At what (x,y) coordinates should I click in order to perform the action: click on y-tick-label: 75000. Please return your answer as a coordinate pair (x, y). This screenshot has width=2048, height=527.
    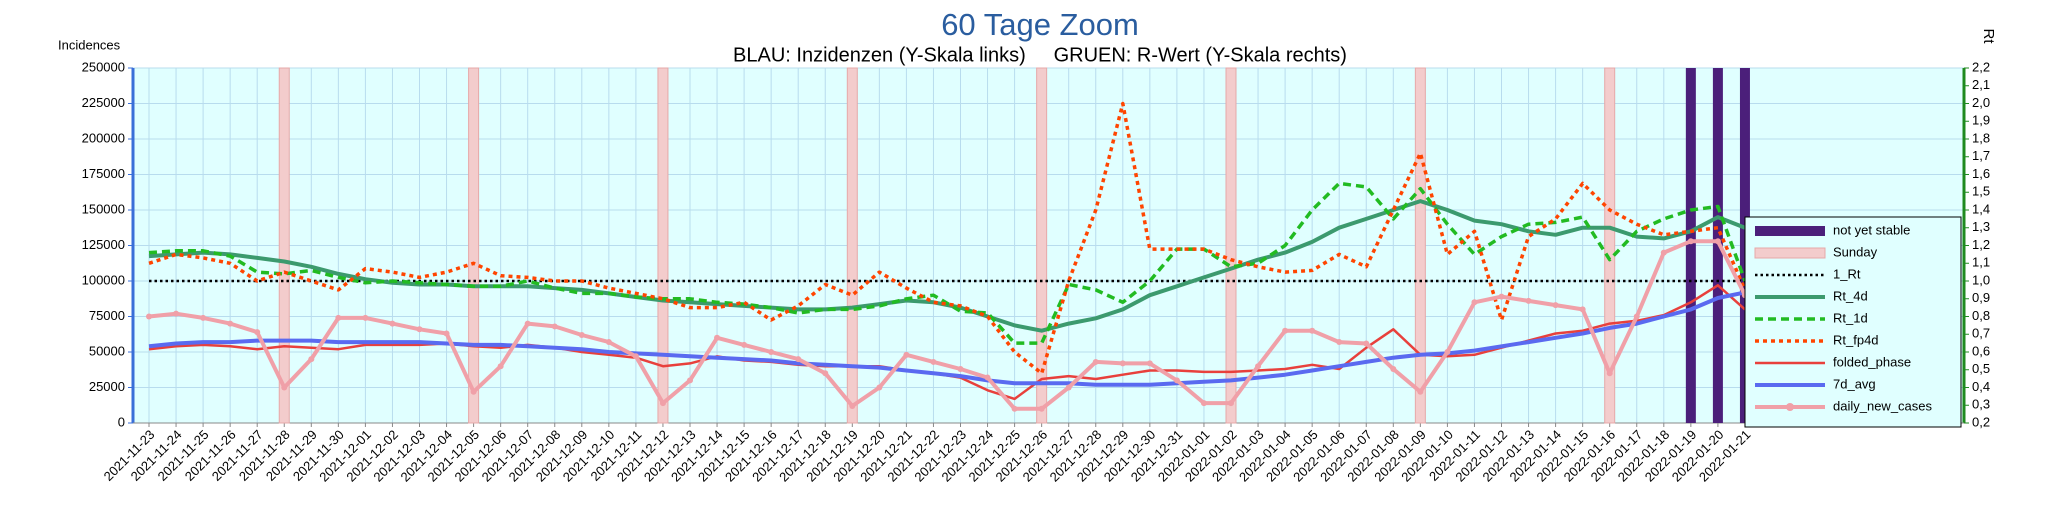
    Looking at the image, I should click on (107, 315).